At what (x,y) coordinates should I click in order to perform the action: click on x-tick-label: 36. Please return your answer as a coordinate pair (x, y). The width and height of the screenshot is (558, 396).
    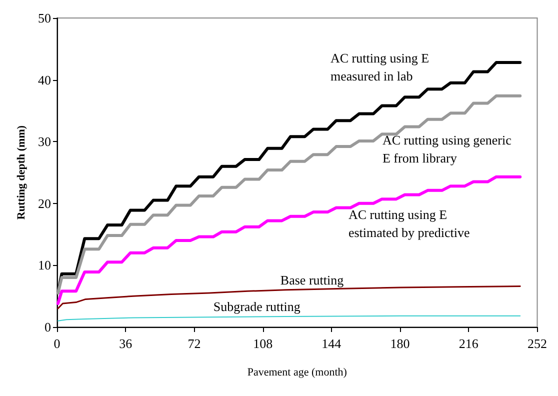
    Looking at the image, I should click on (126, 343).